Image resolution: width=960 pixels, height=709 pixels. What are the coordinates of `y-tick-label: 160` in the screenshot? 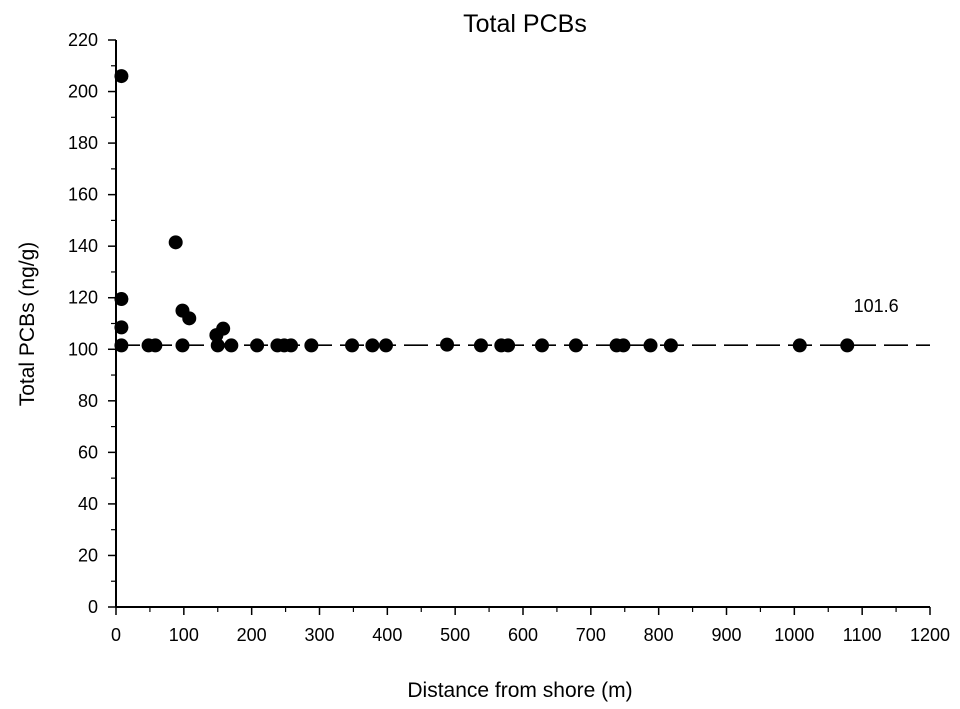 It's located at (83, 195).